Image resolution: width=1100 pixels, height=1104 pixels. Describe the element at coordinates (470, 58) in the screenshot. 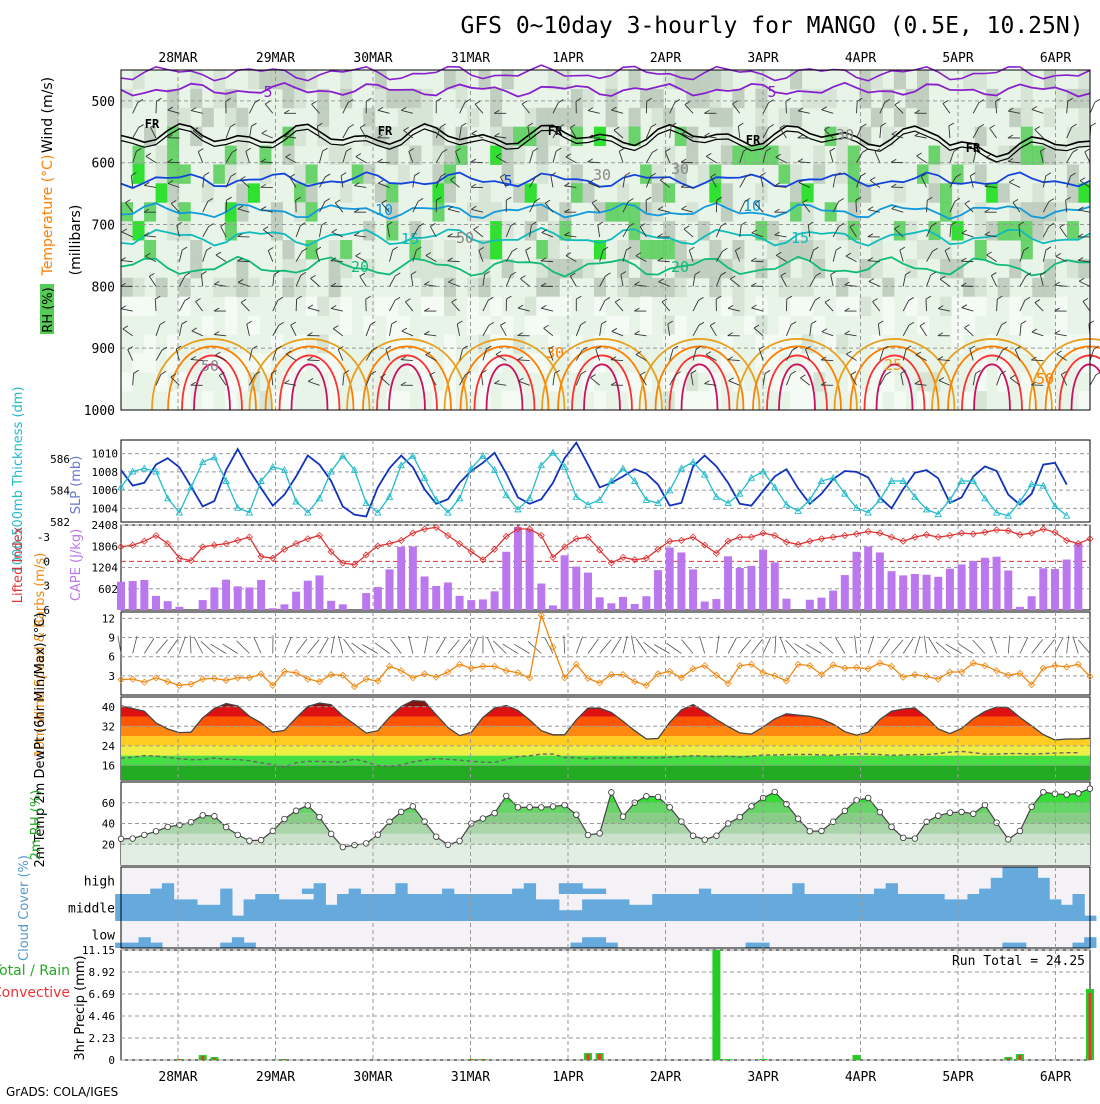

I see `date-label-top: 31MAR` at that location.